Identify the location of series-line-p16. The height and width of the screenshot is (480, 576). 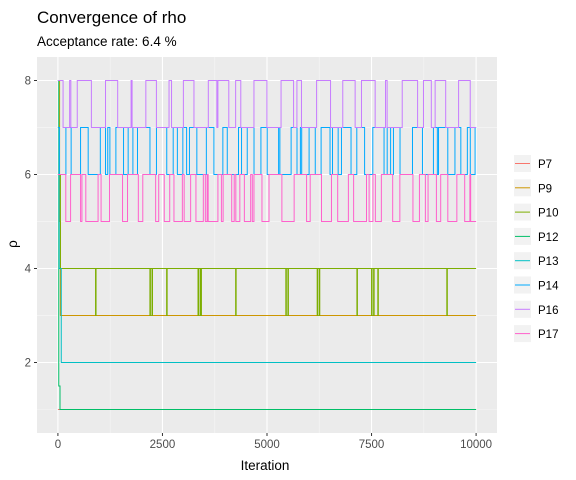
(267, 104).